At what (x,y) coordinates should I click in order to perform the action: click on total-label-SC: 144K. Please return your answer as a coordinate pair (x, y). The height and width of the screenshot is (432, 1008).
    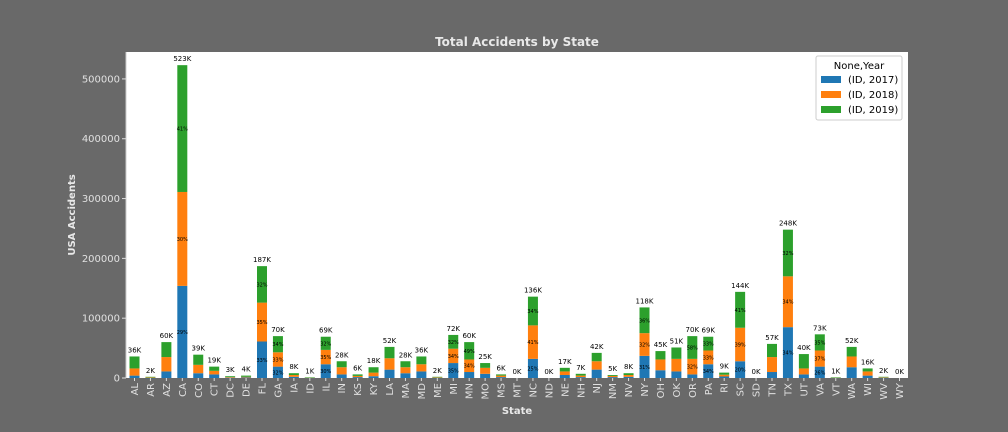
    Looking at the image, I should click on (740, 286).